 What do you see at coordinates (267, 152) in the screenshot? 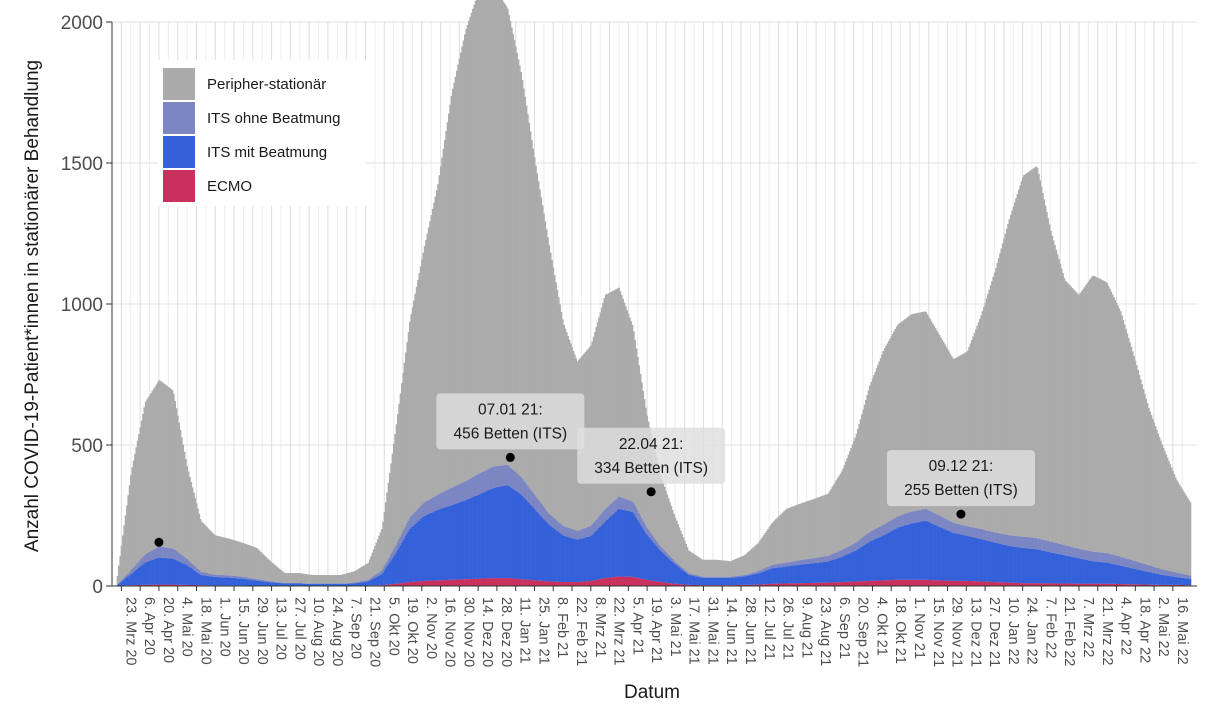
I see `legend-label: ITS mit Beatmung` at bounding box center [267, 152].